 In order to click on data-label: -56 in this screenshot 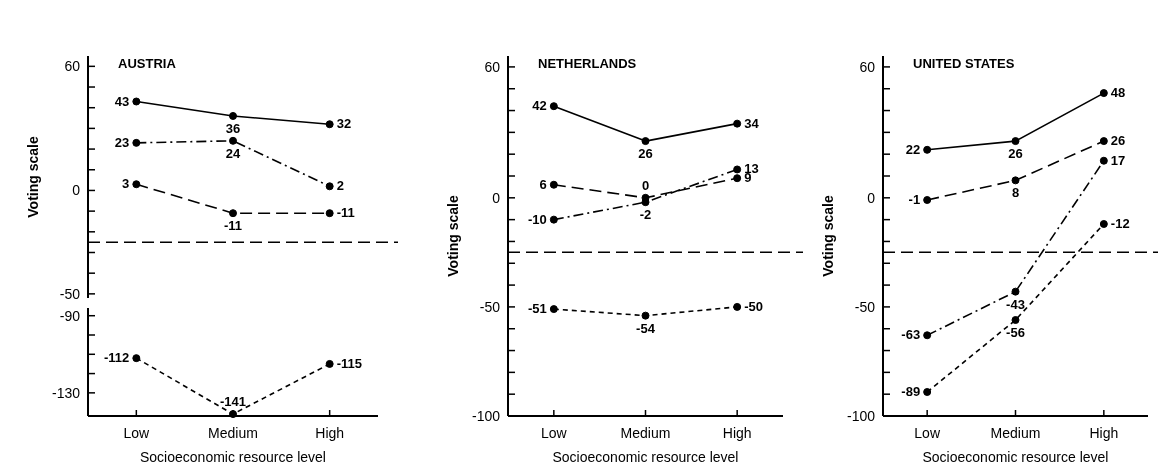, I will do `click(1015, 332)`.